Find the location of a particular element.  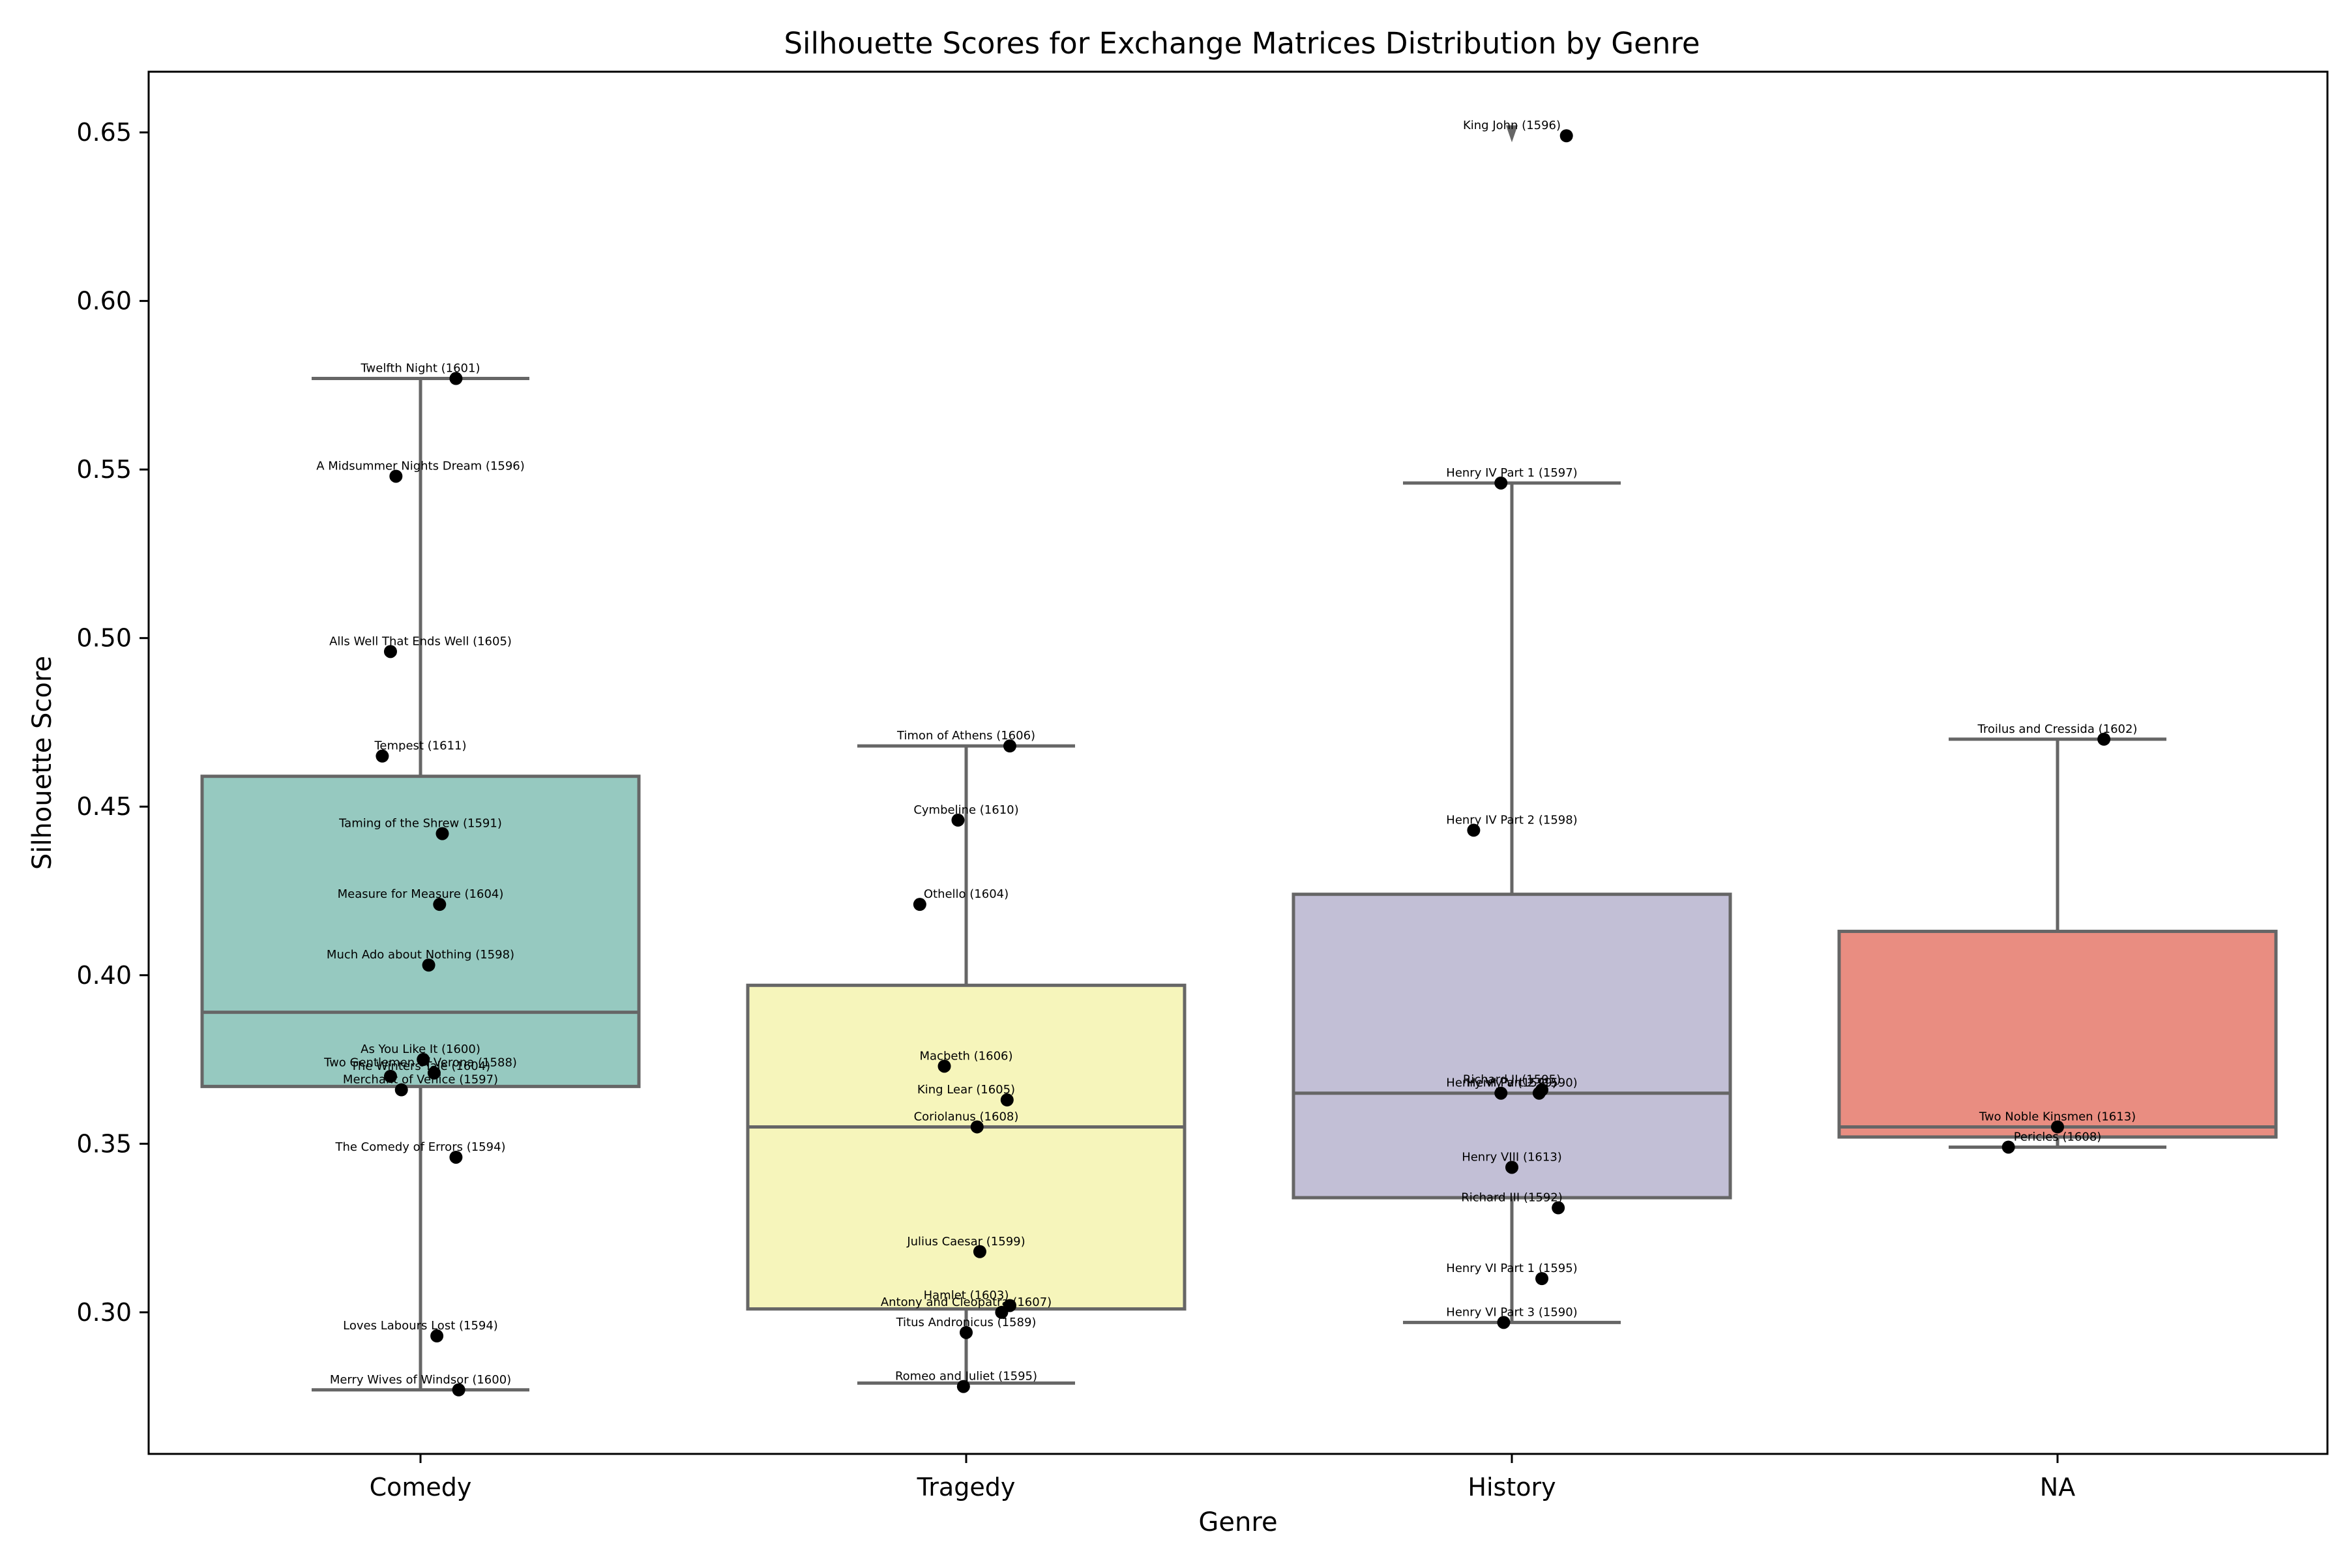

point-label-twelfth-night-1601: Twelfth Night (1601) is located at coordinates (420, 369).